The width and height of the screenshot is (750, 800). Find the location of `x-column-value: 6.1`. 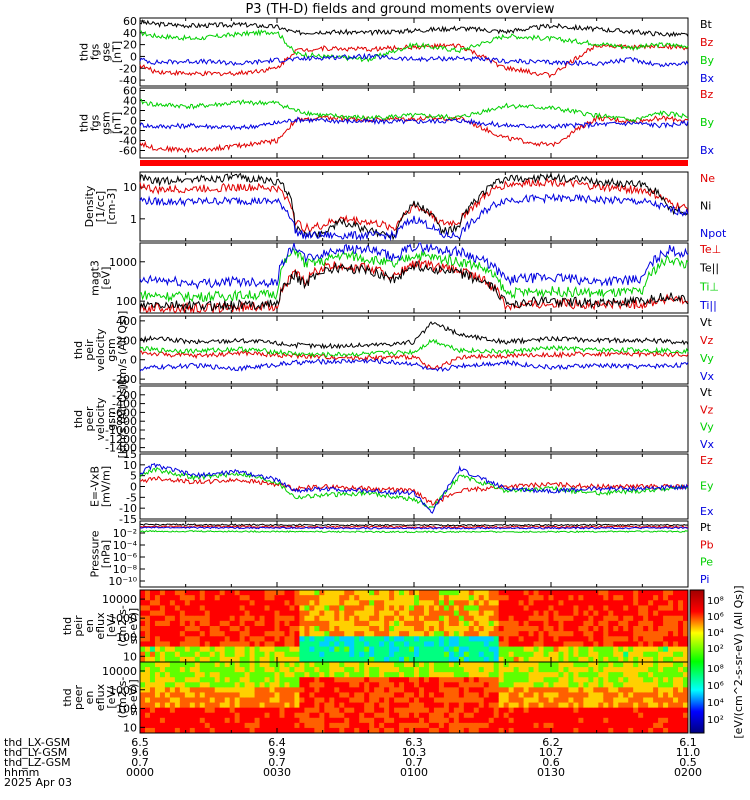

x-column-value: 6.1 is located at coordinates (688, 742).